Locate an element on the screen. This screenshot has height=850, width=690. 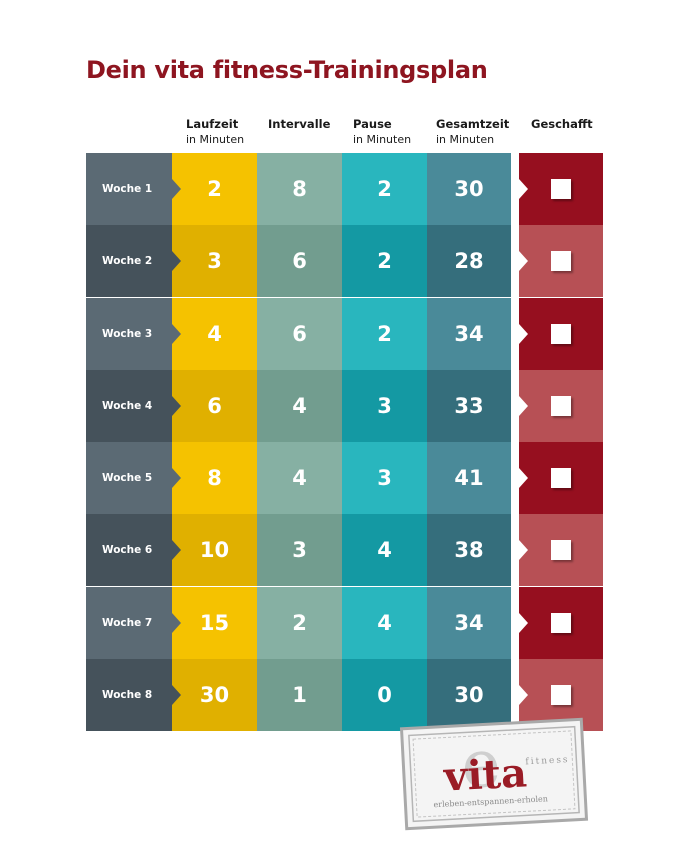
week-label-value: Woche 5 is located at coordinates (127, 478).